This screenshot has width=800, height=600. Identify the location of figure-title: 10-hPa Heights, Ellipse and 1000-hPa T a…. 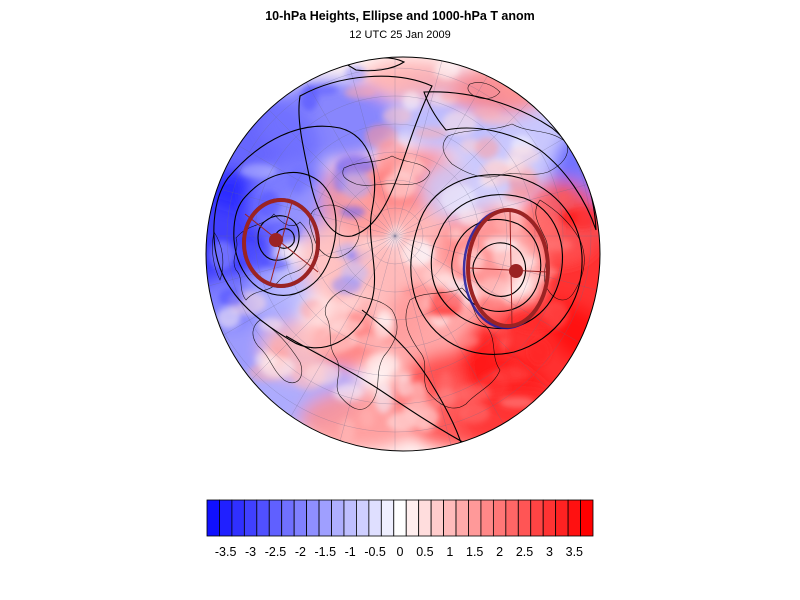
(400, 16).